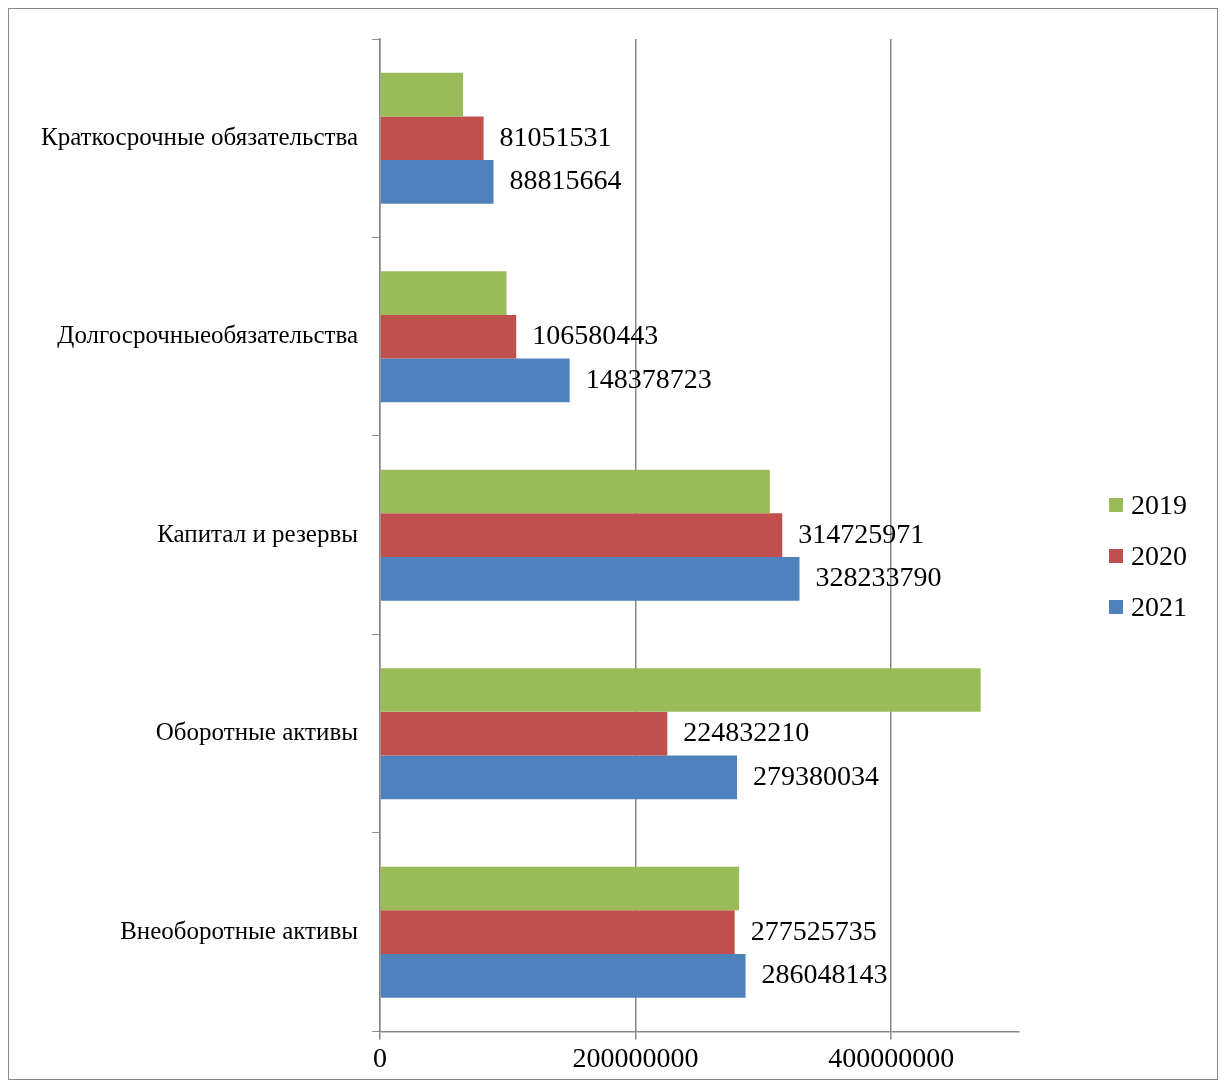 The width and height of the screenshot is (1226, 1084). What do you see at coordinates (207, 335) in the screenshot?
I see `y-tick-label: Долгосрочныеобязательства` at bounding box center [207, 335].